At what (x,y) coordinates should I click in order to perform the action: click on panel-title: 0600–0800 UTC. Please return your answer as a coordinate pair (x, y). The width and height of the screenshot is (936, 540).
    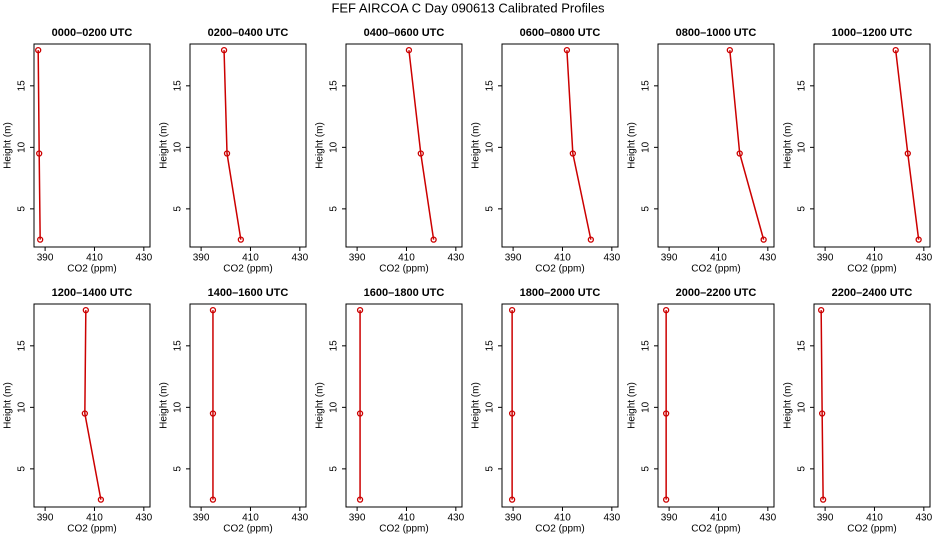
    Looking at the image, I should click on (560, 33).